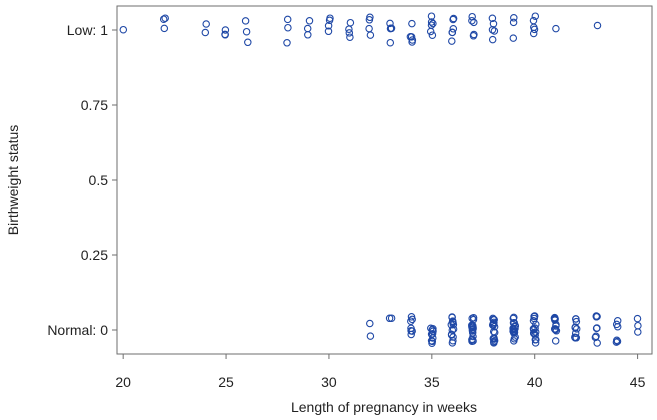 The image size is (657, 420). I want to click on x-tick-label: 40, so click(535, 382).